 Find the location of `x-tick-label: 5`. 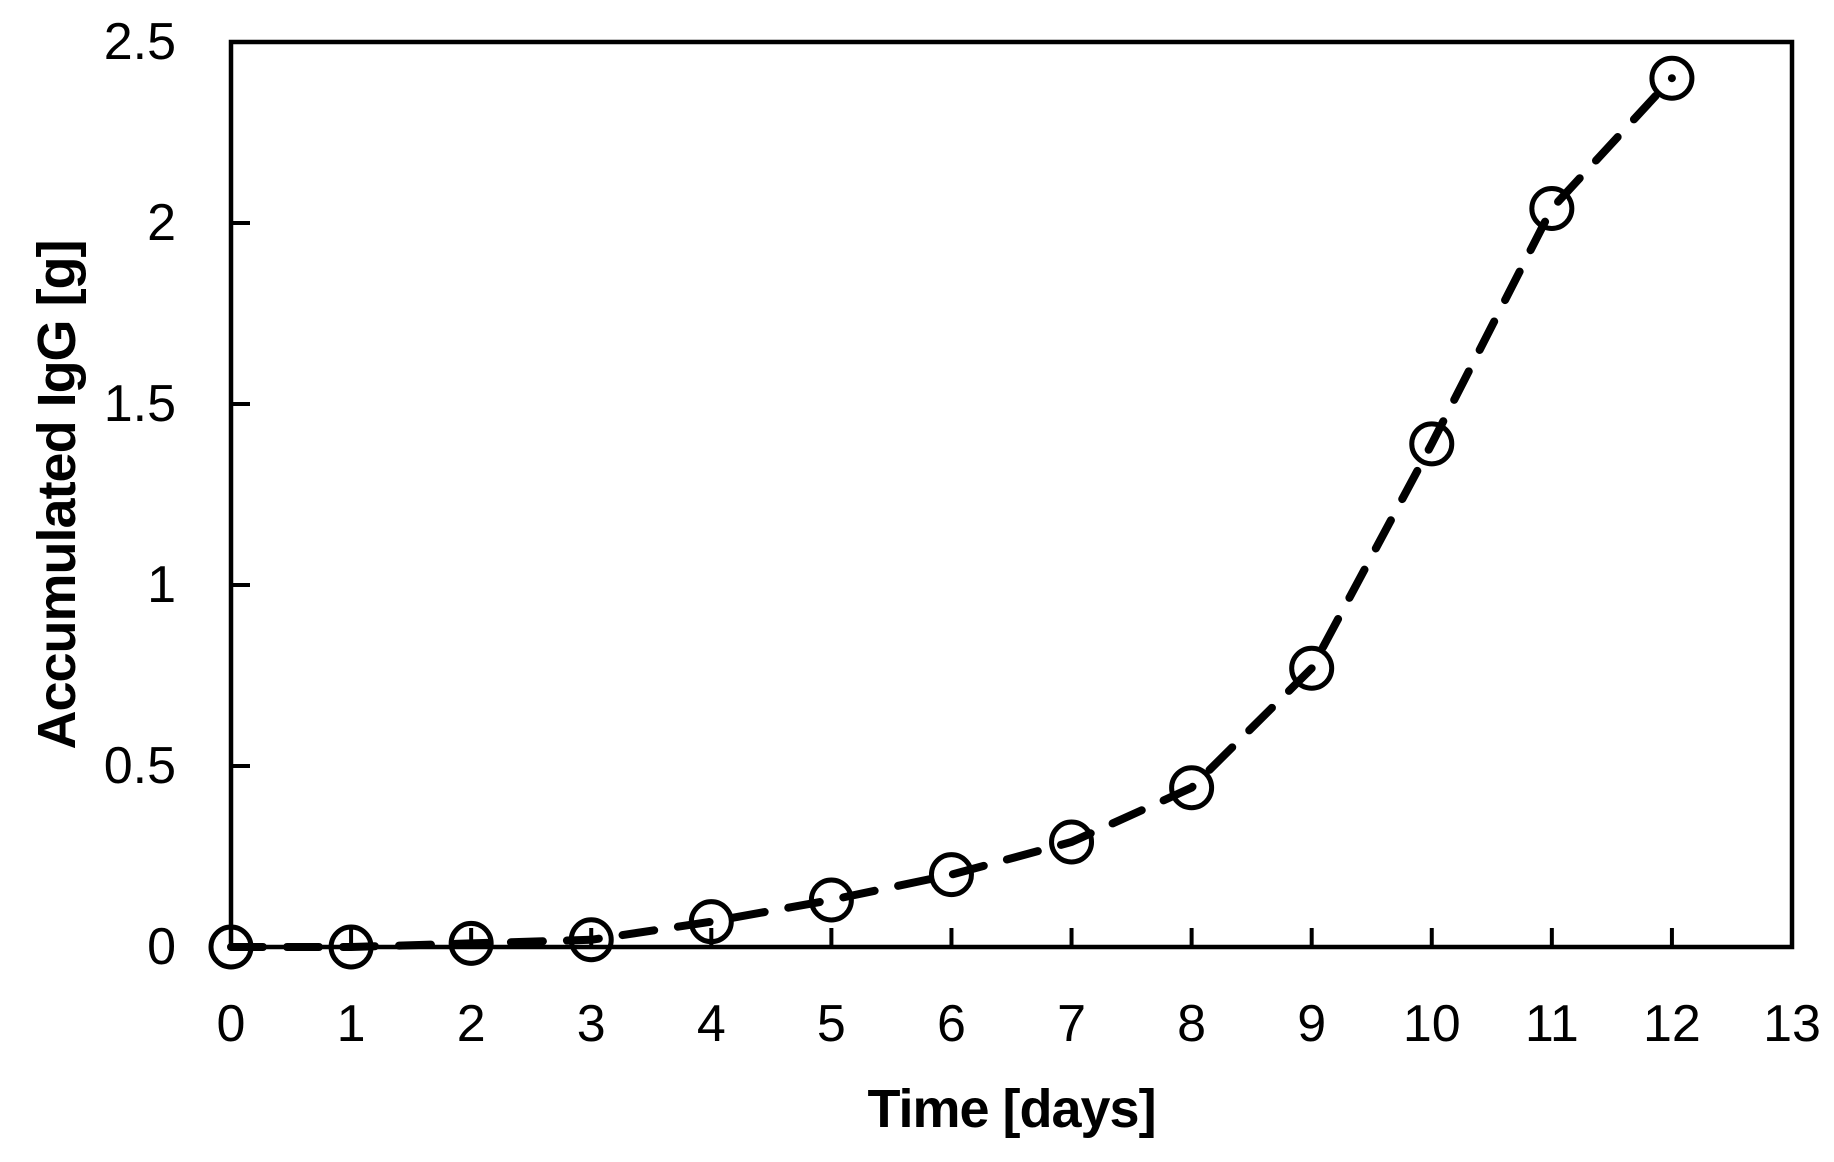

x-tick-label: 5 is located at coordinates (831, 1024).